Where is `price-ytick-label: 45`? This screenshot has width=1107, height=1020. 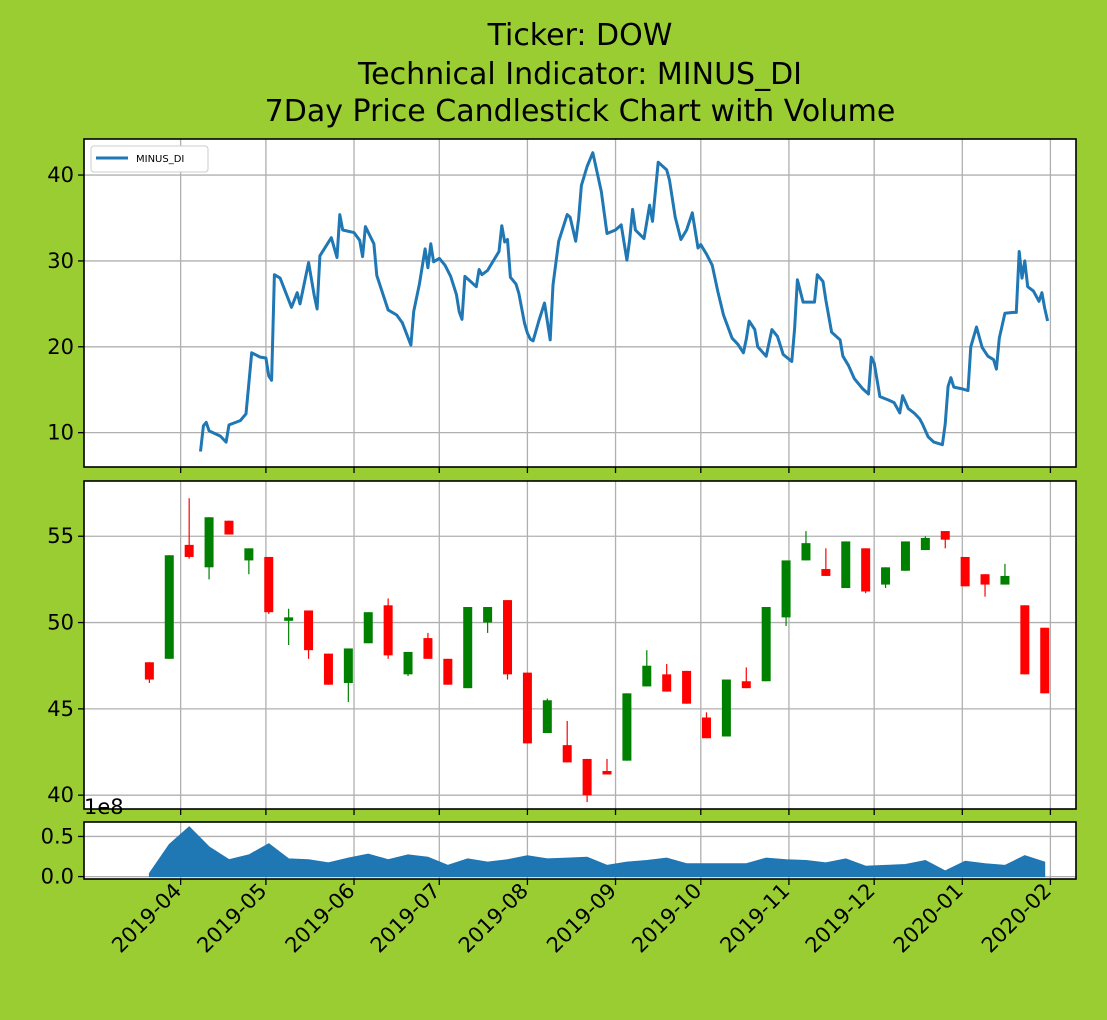
price-ytick-label: 45 is located at coordinates (60, 709).